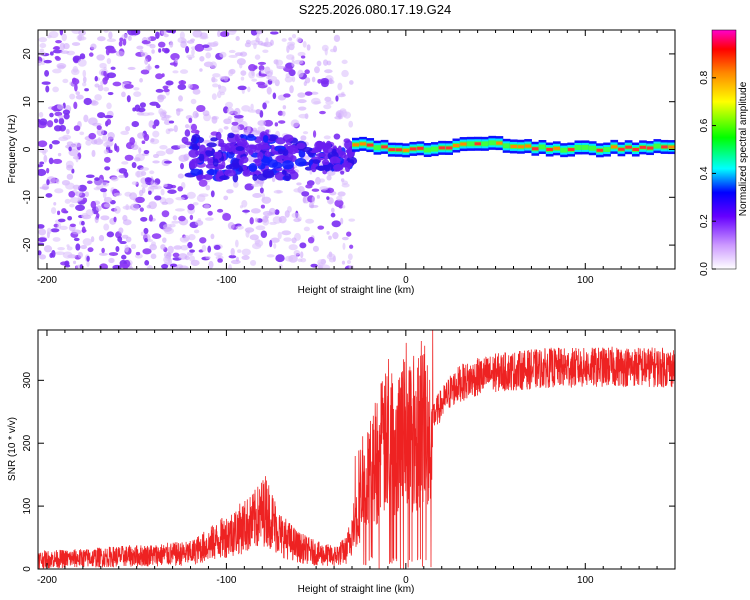 Image resolution: width=750 pixels, height=600 pixels. Describe the element at coordinates (27, 505) in the screenshot. I see `snr-ytick-label: 100` at that location.